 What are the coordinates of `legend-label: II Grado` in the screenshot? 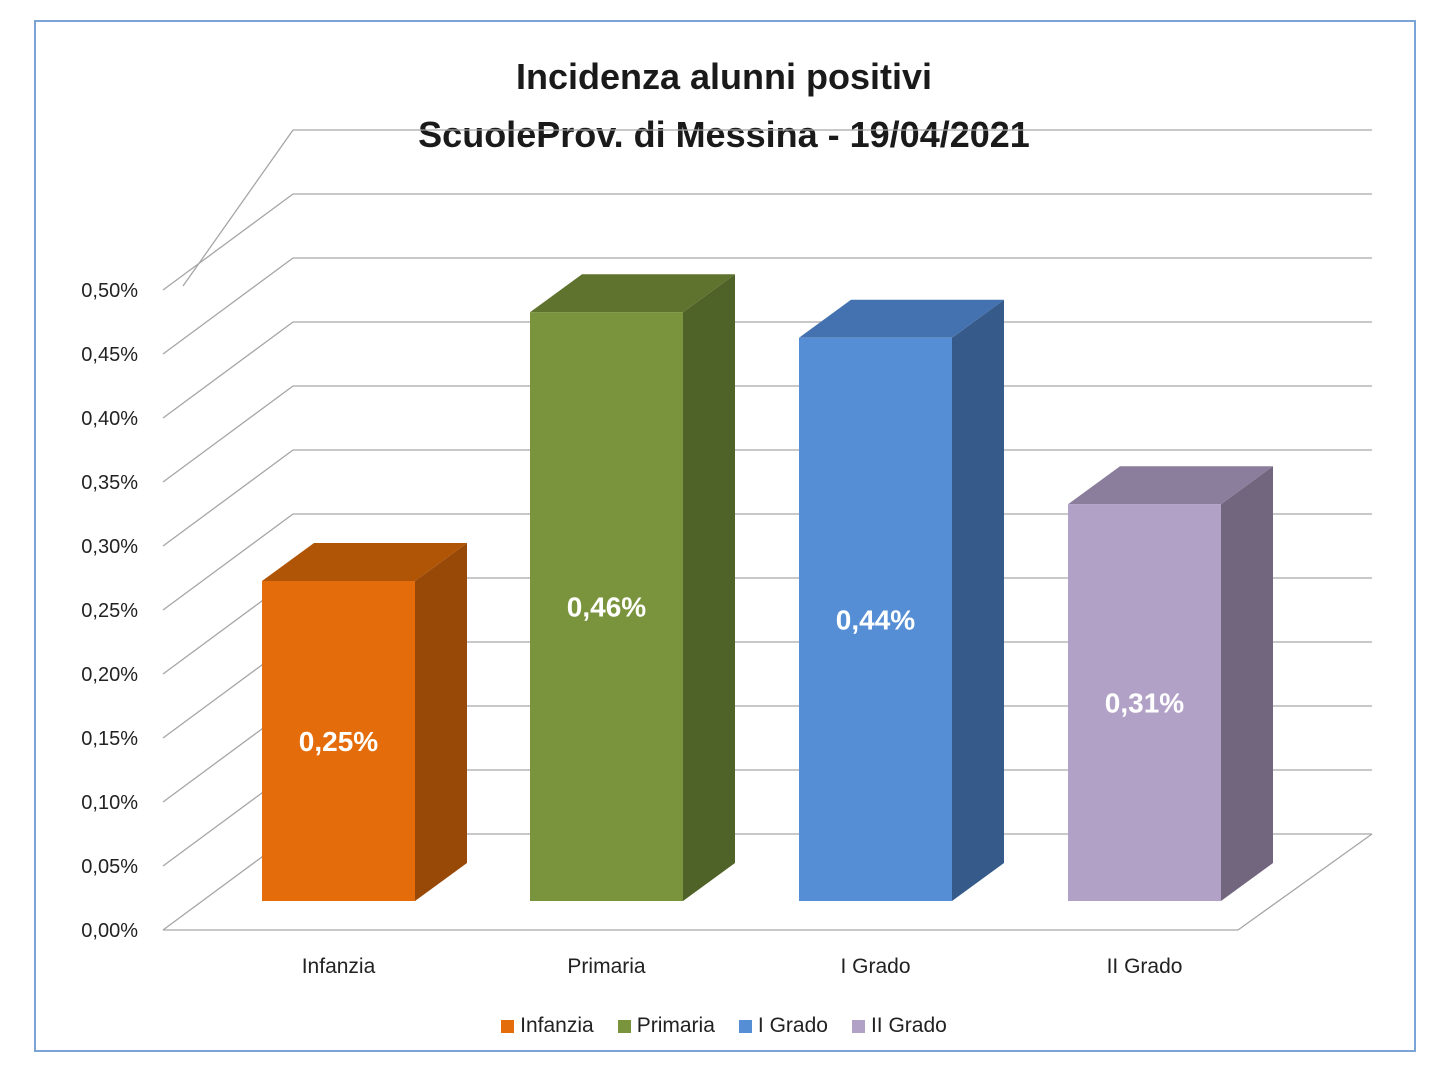 It's located at (908, 1025).